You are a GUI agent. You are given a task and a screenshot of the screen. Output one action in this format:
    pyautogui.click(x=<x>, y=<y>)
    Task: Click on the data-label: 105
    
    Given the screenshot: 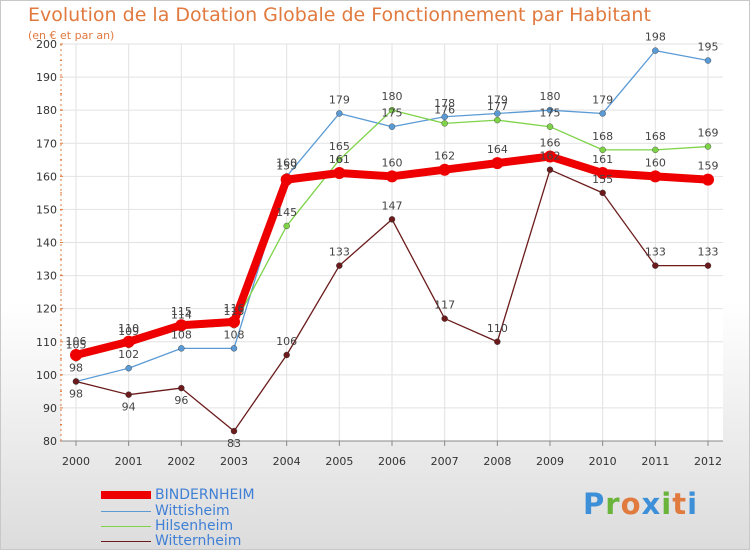 What is the action you would take?
    pyautogui.click(x=76, y=344)
    